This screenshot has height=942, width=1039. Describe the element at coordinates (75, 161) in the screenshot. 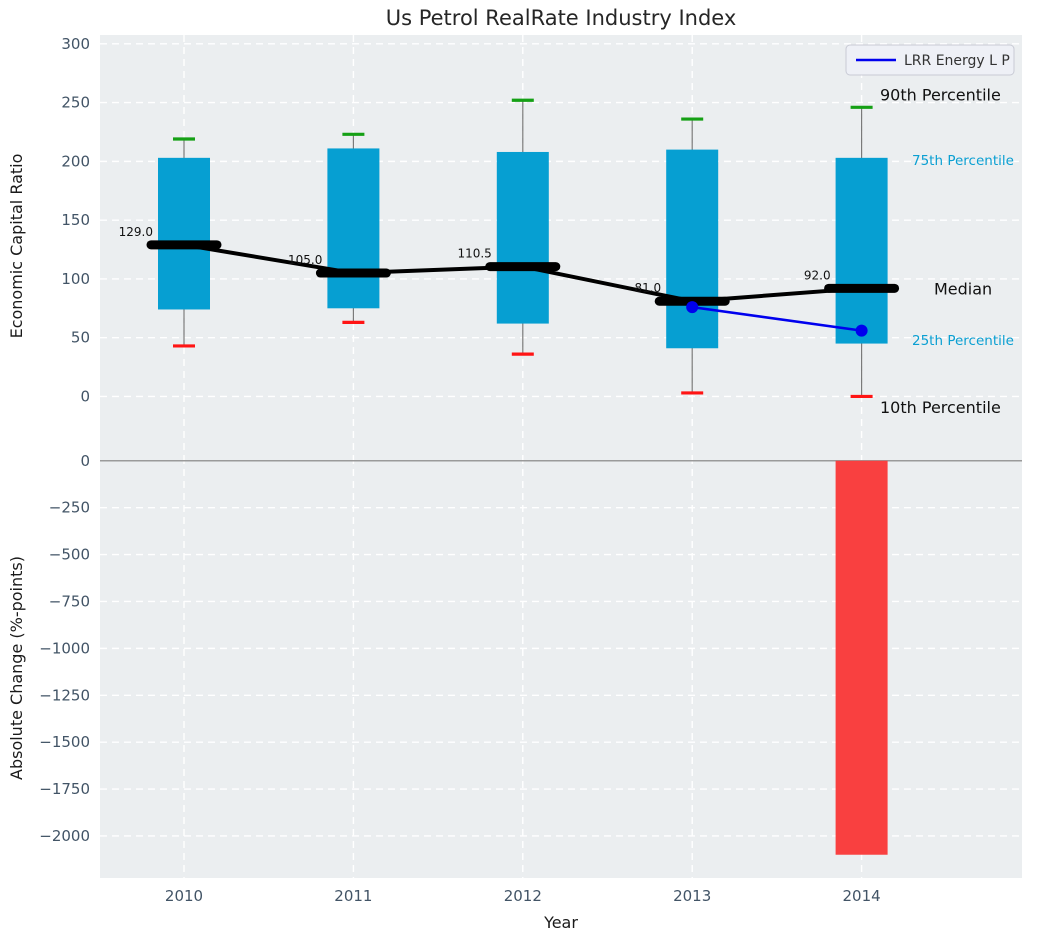

I see `ytick-top-200: 200` at that location.